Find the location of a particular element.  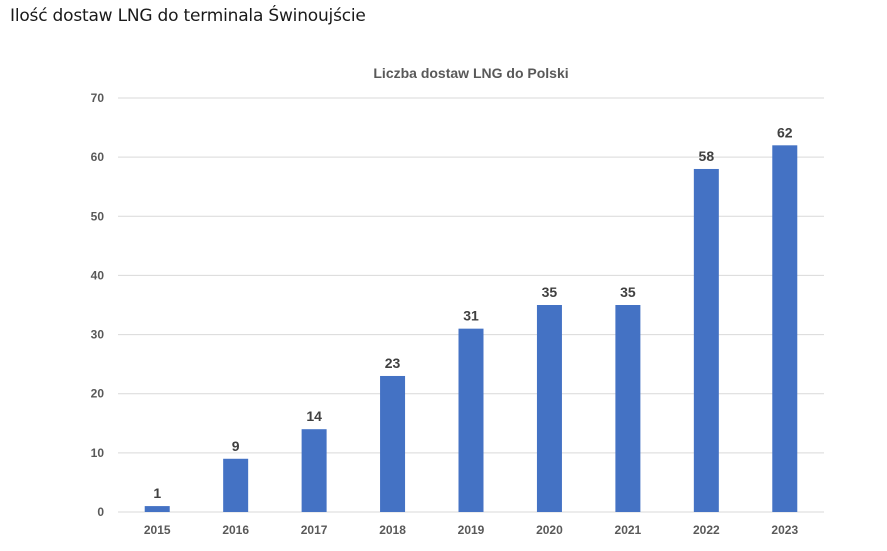

data-label: 14 is located at coordinates (314, 416).